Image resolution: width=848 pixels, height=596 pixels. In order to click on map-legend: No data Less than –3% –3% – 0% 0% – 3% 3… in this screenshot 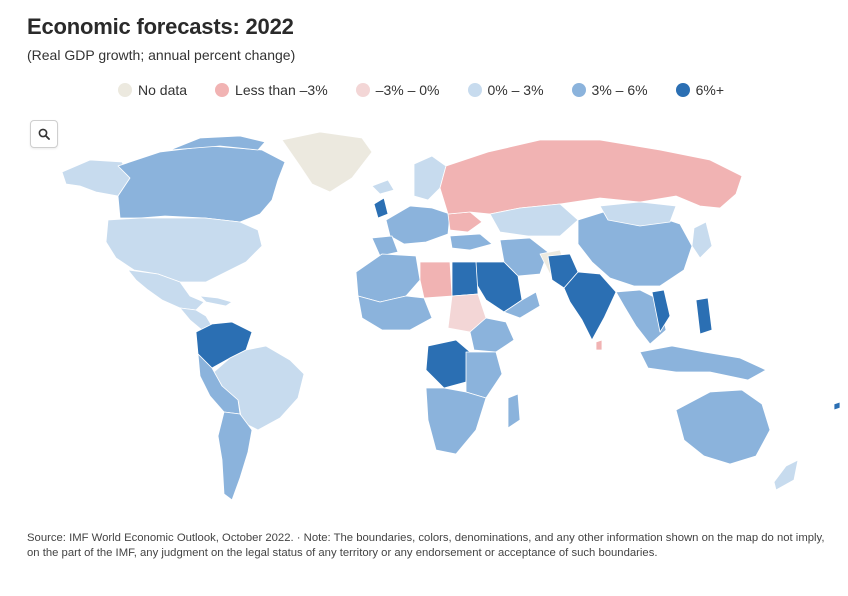, I will do `click(435, 90)`.